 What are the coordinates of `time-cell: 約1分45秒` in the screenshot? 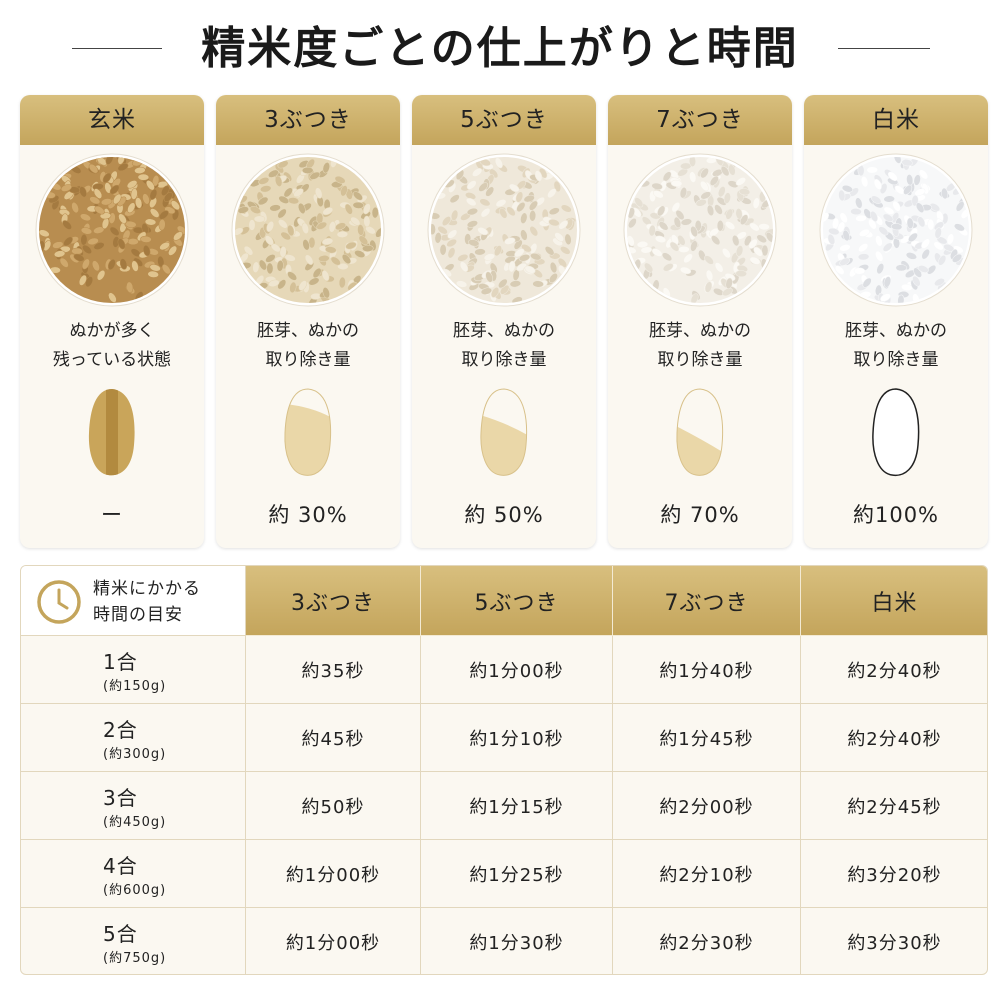 It's located at (707, 738).